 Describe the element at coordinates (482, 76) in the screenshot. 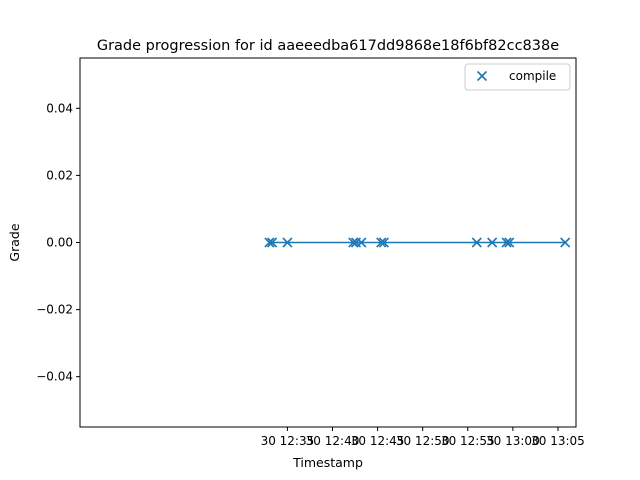

I see `legend-marker-compile` at that location.